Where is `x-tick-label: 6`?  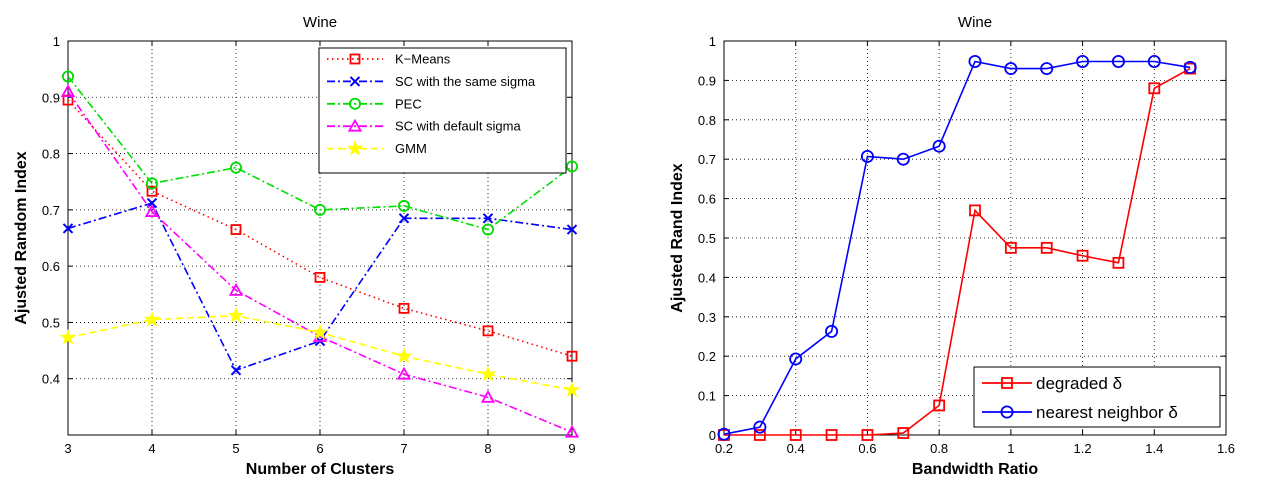
x-tick-label: 6 is located at coordinates (319, 448).